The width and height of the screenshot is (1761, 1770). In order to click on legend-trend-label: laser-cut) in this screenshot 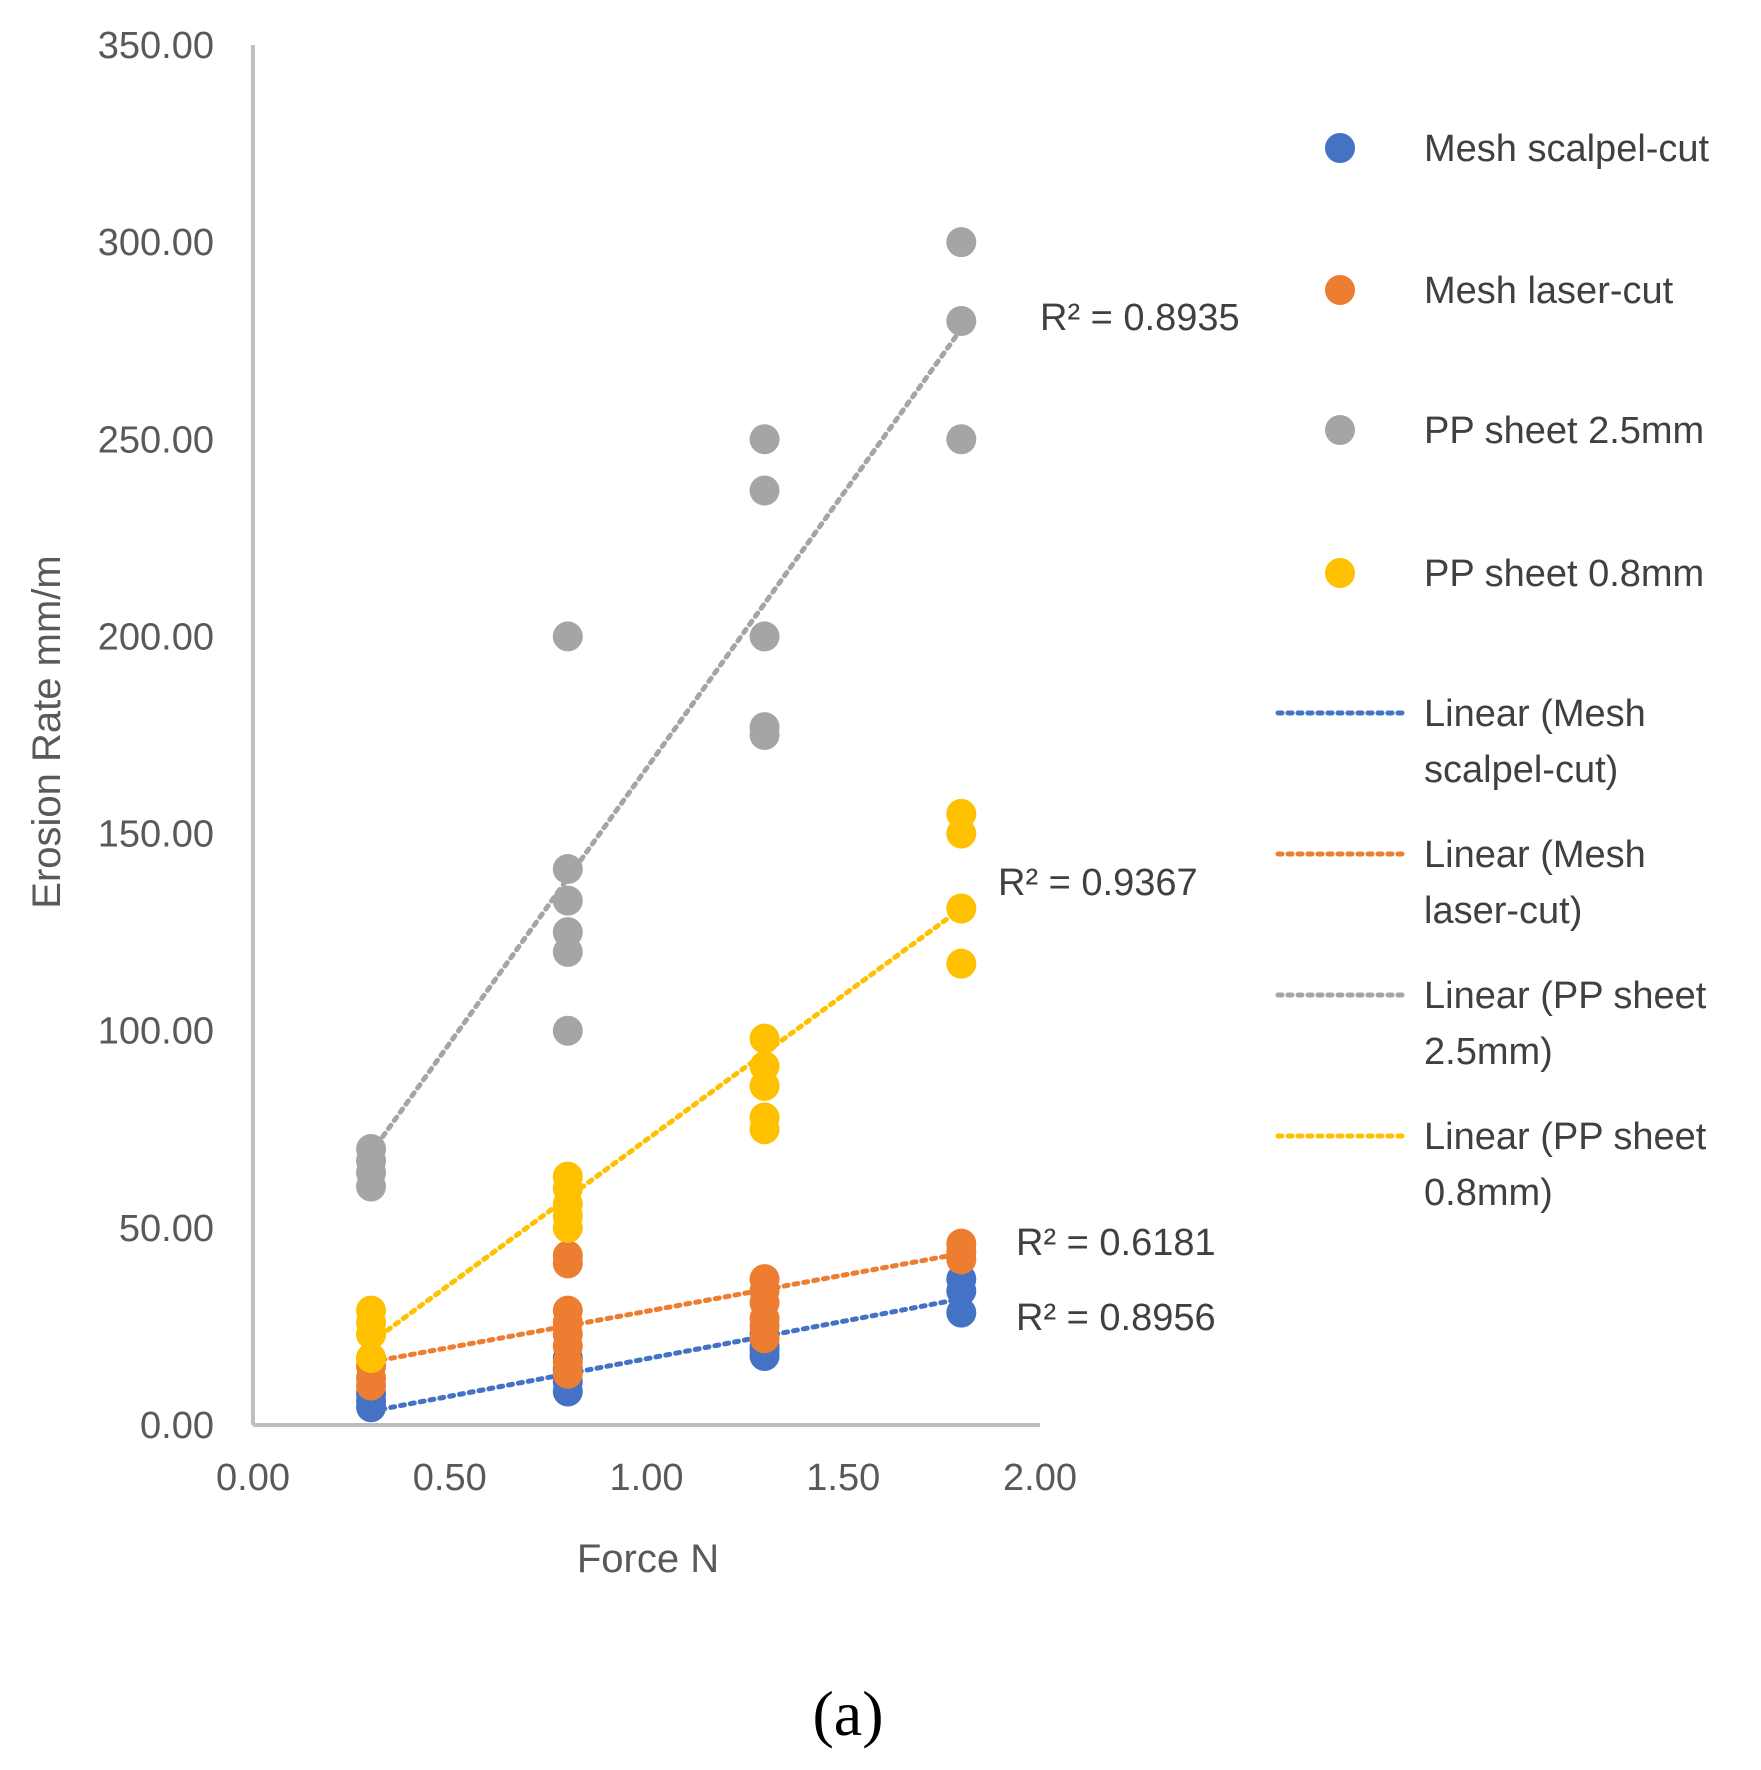, I will do `click(1503, 911)`.